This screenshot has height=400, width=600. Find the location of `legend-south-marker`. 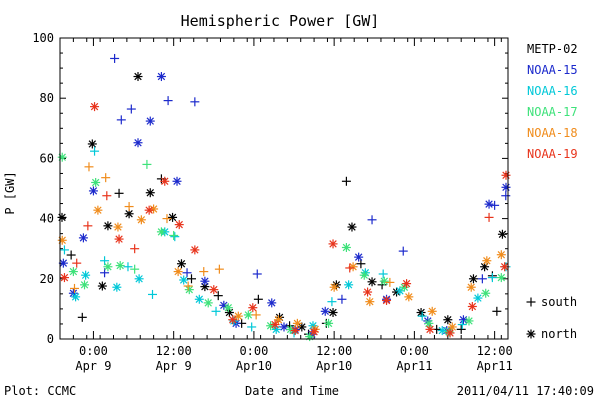

legend-south-marker is located at coordinates (531, 302).